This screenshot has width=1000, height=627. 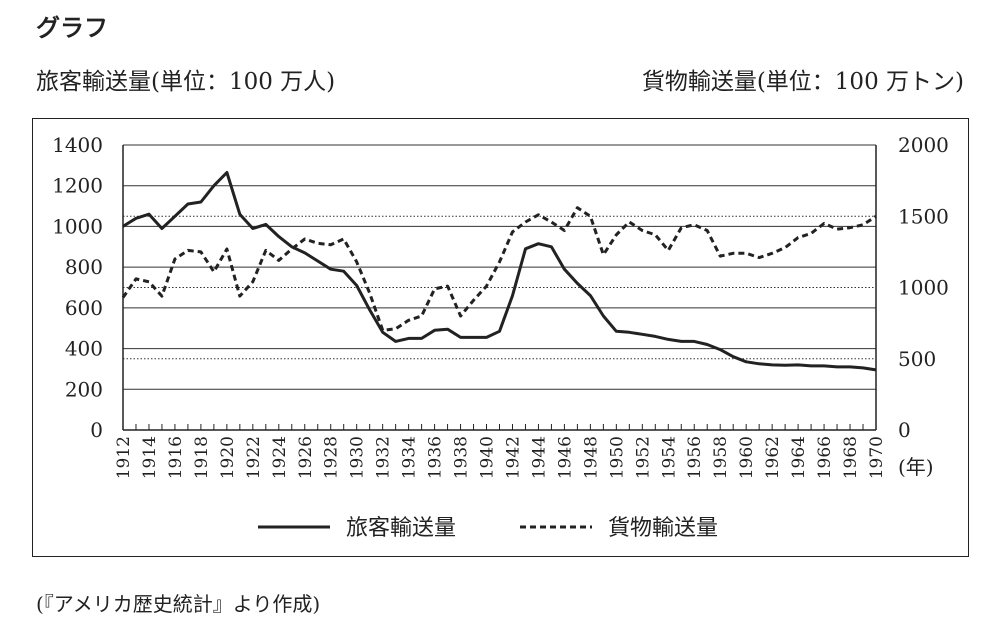 I want to click on x-tick-label: 1926, so click(x=306, y=457).